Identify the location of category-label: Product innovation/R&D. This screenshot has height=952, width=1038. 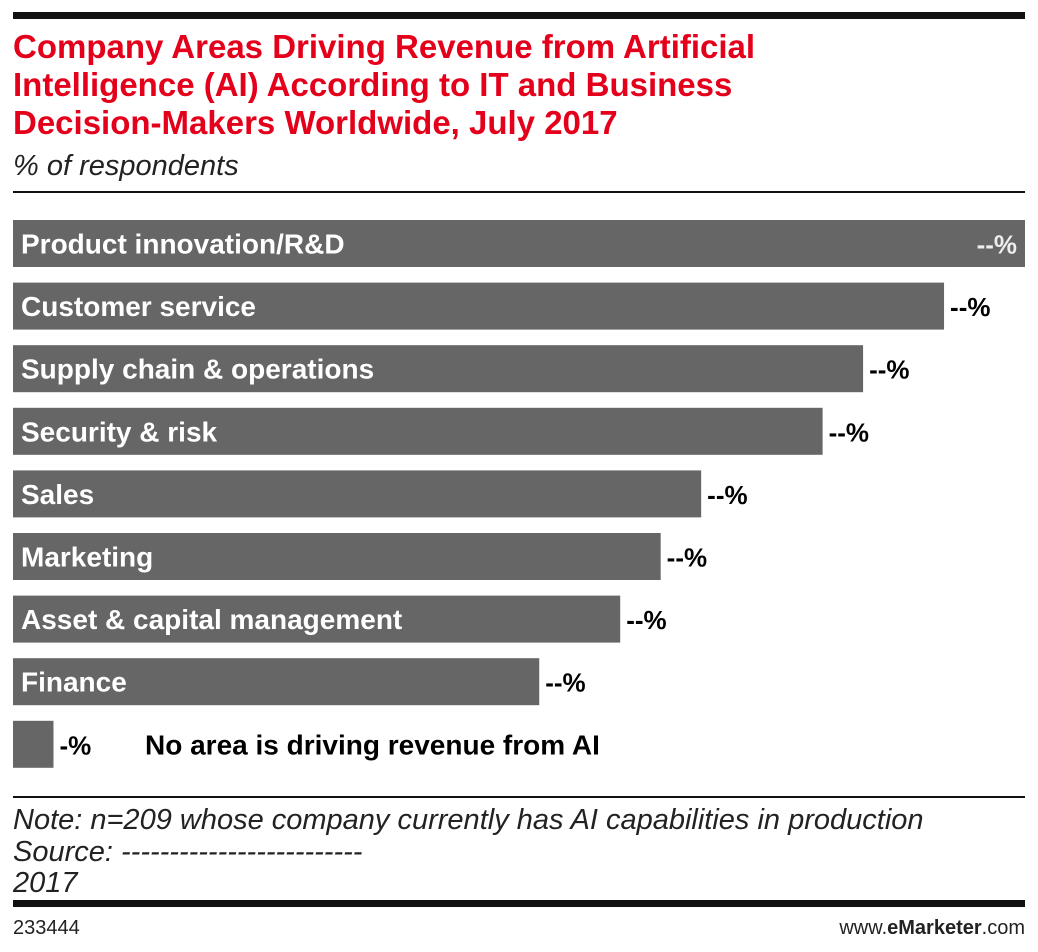
(183, 244).